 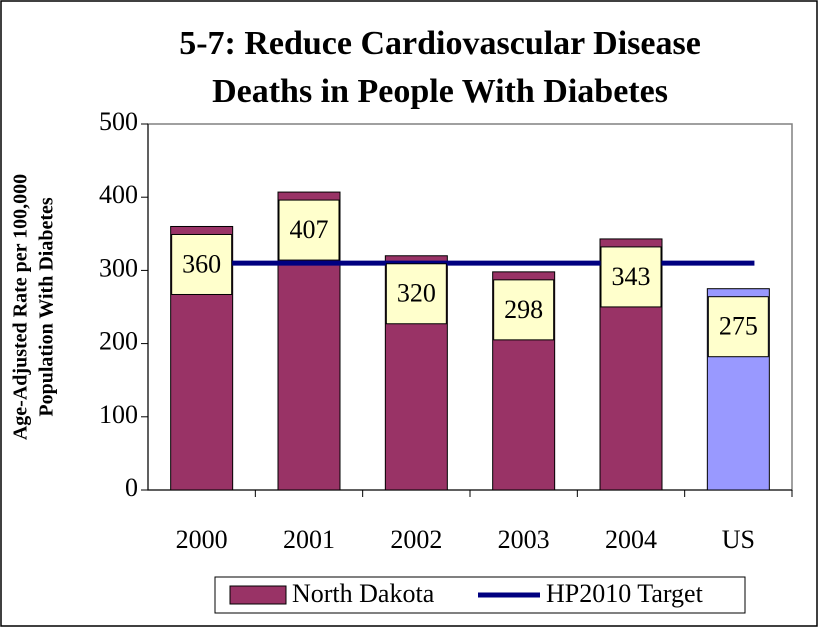 I want to click on legend-label: HP2010 Target, so click(x=625, y=593).